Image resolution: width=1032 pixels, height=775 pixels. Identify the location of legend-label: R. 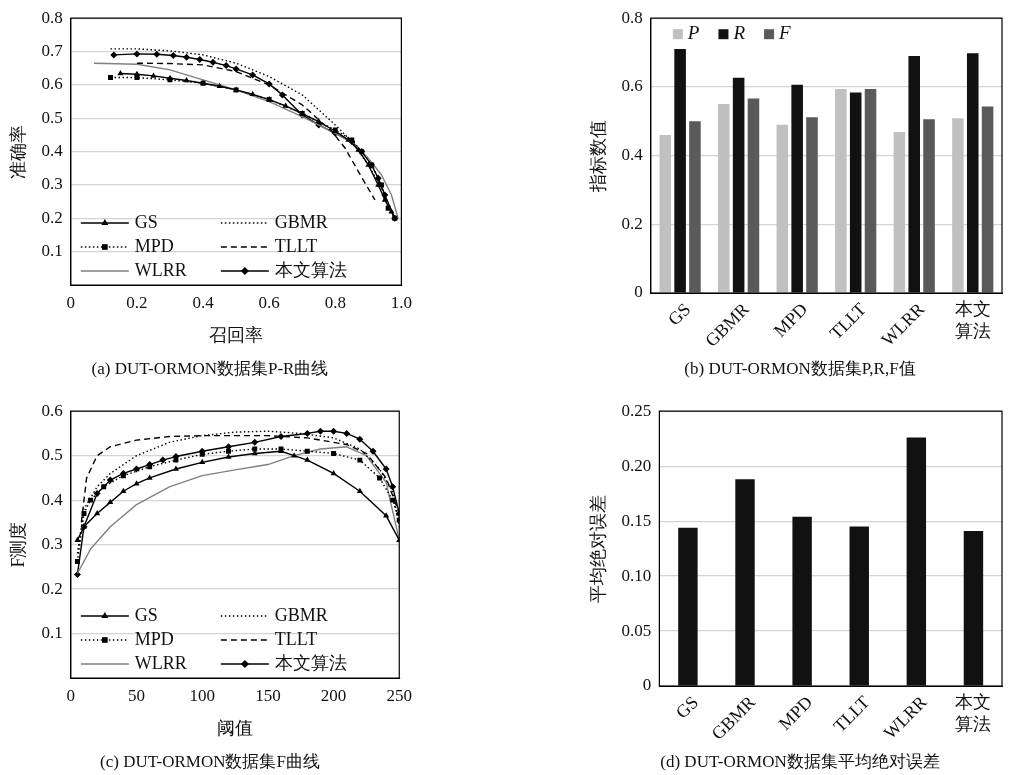
(739, 33).